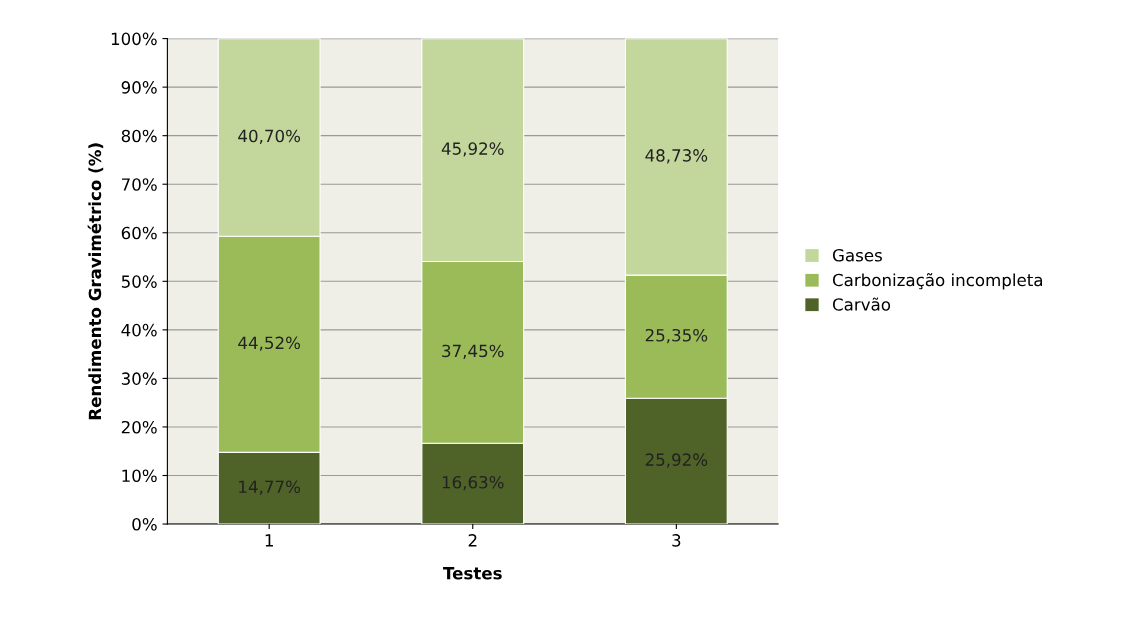  What do you see at coordinates (269, 540) in the screenshot?
I see `x-tick-label: 1` at bounding box center [269, 540].